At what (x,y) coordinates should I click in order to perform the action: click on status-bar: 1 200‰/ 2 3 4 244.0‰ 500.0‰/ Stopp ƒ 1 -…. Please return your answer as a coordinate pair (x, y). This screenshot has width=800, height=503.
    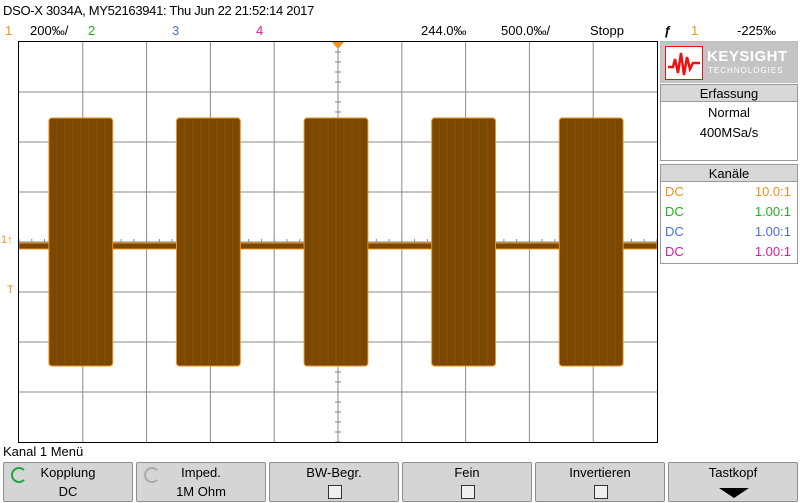
    Looking at the image, I should click on (400, 31).